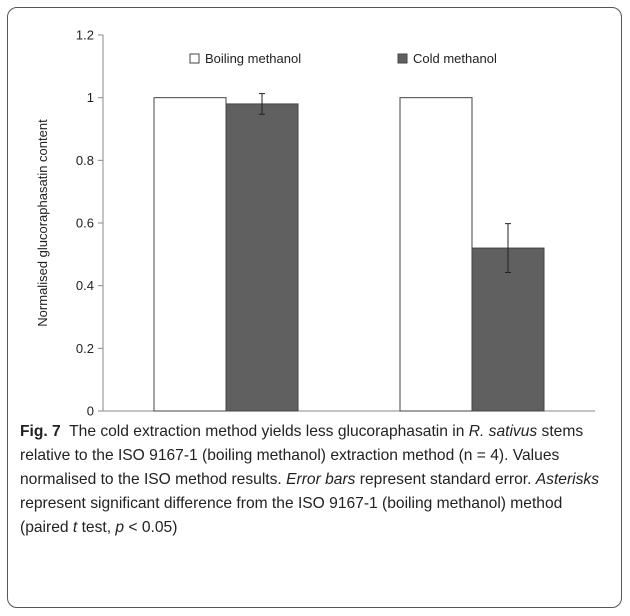 The image size is (630, 616). Describe the element at coordinates (343, 58) in the screenshot. I see `legend: Boiling methanol Cold methanol` at that location.